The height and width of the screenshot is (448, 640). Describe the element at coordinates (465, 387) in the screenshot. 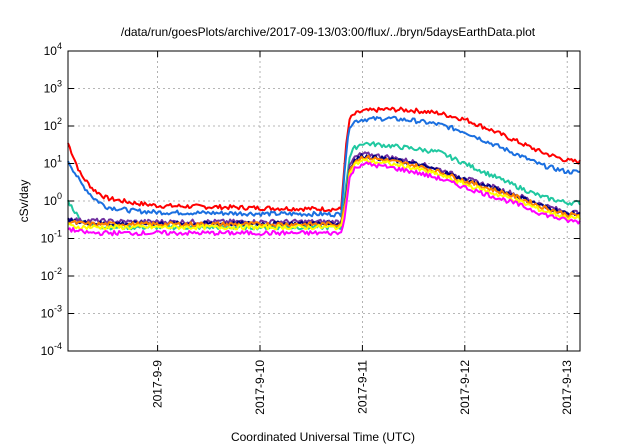

I see `x-tick-label: 2017-9-12` at that location.